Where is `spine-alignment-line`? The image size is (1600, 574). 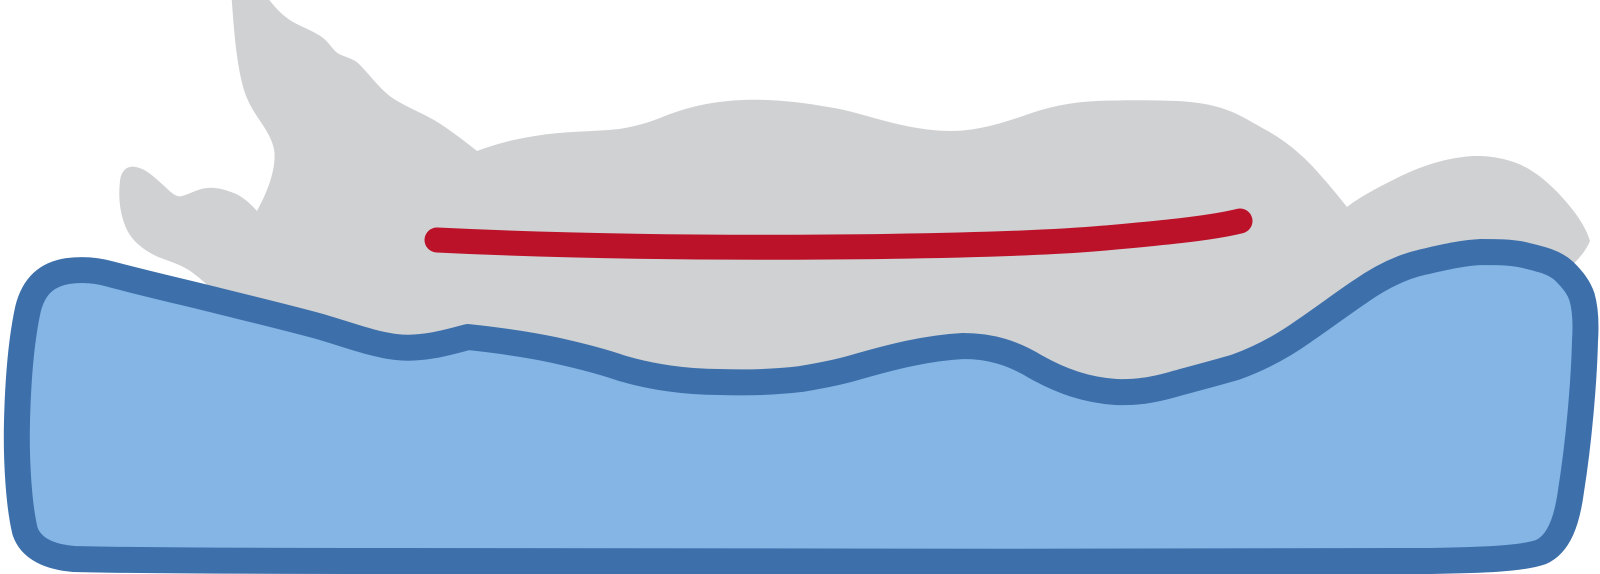 spine-alignment-line is located at coordinates (838, 234).